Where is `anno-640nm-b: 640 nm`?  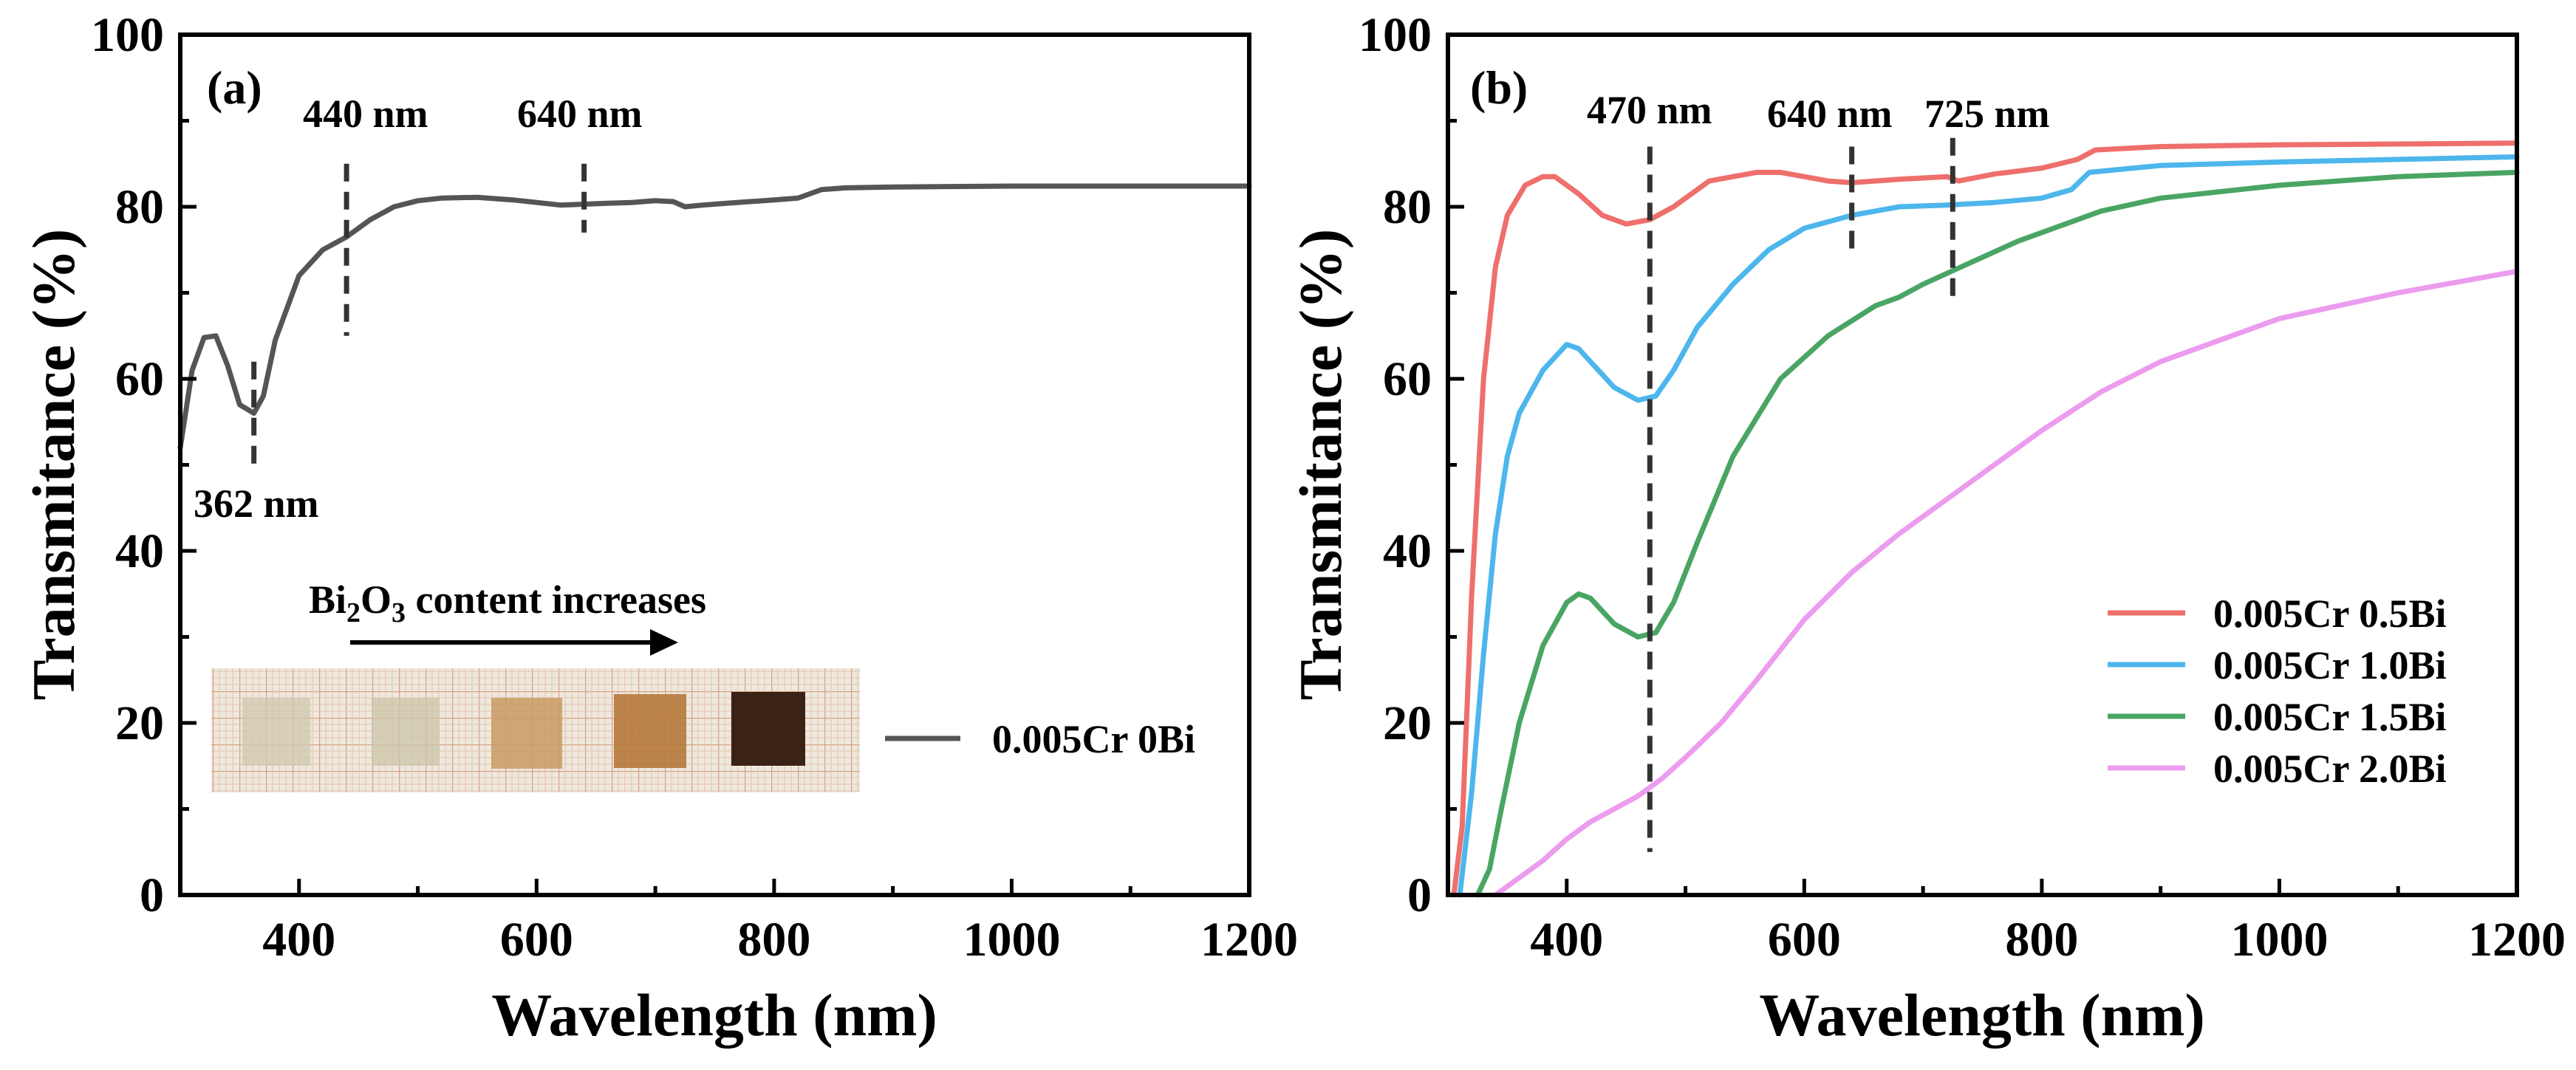 anno-640nm-b: 640 nm is located at coordinates (1830, 114).